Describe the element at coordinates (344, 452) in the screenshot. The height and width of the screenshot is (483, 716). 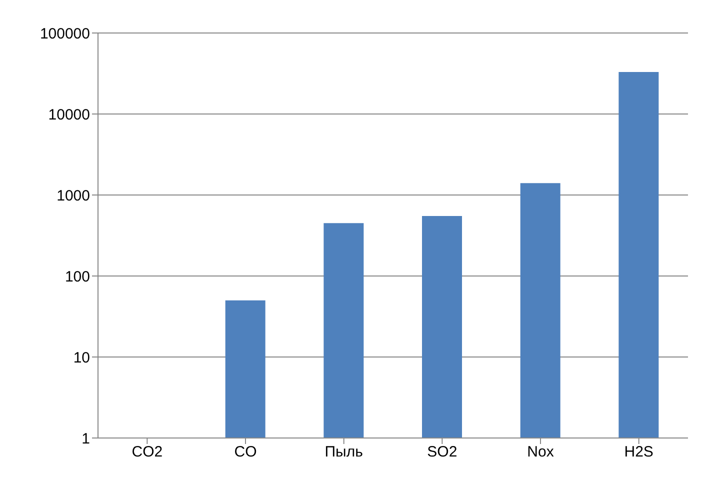
I see `x-tick-label: Пыль` at that location.